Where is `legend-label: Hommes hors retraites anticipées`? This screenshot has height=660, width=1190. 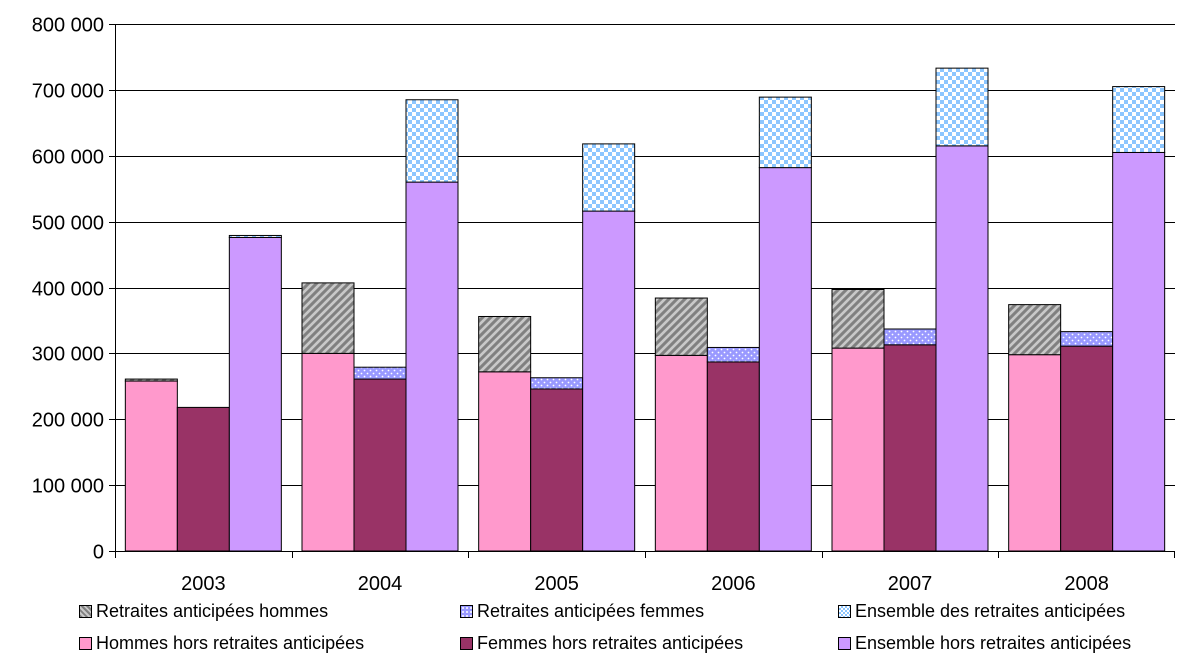 legend-label: Hommes hors retraites anticipées is located at coordinates (230, 643).